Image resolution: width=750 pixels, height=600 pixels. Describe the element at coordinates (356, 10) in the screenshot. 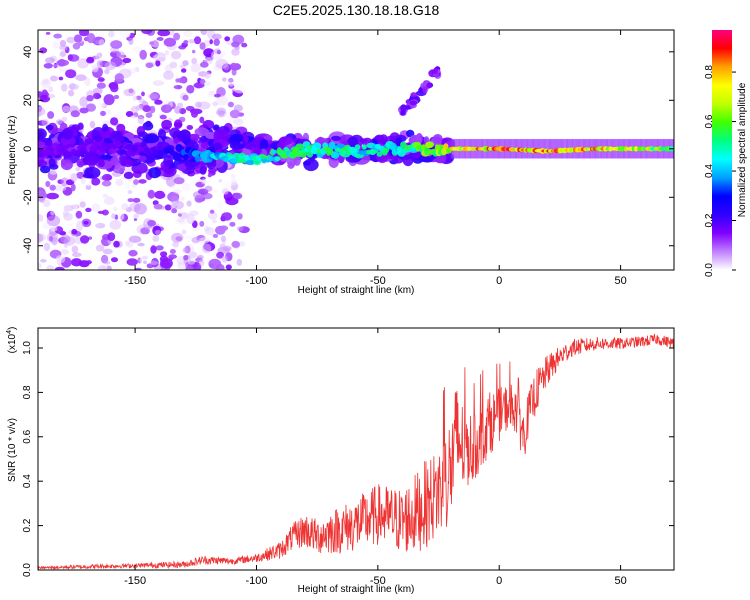

I see `figure-title: C2E5.2025.130.18.18.G18` at that location.